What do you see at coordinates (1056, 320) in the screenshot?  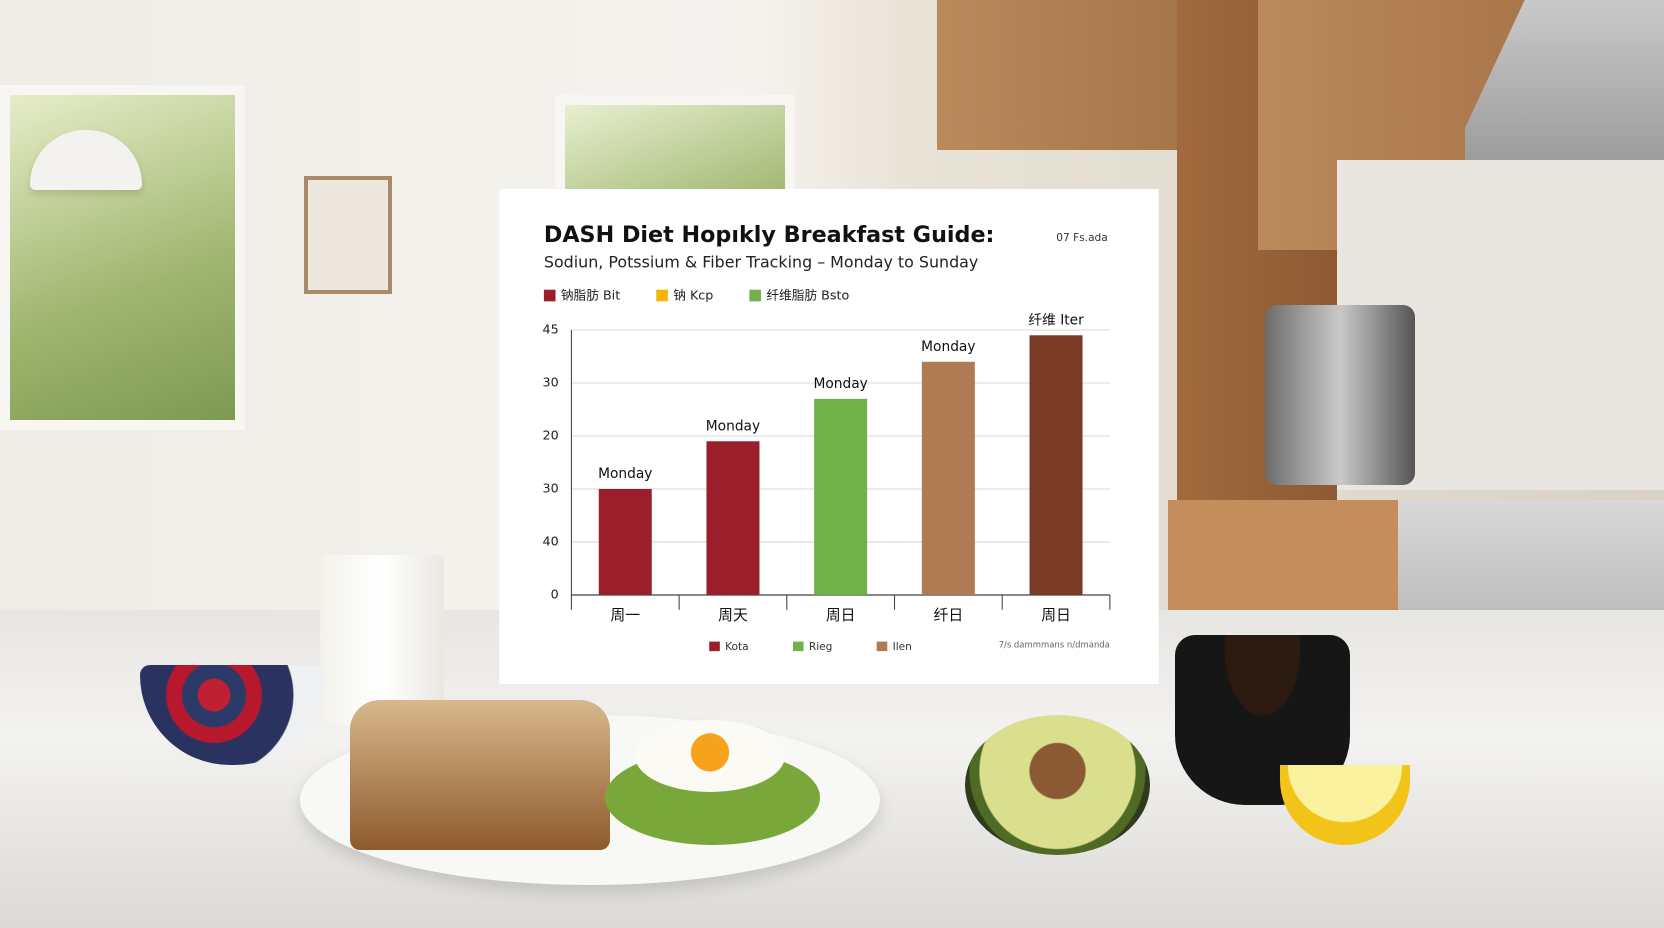 I see `bar-label: 纤维 Iter` at bounding box center [1056, 320].